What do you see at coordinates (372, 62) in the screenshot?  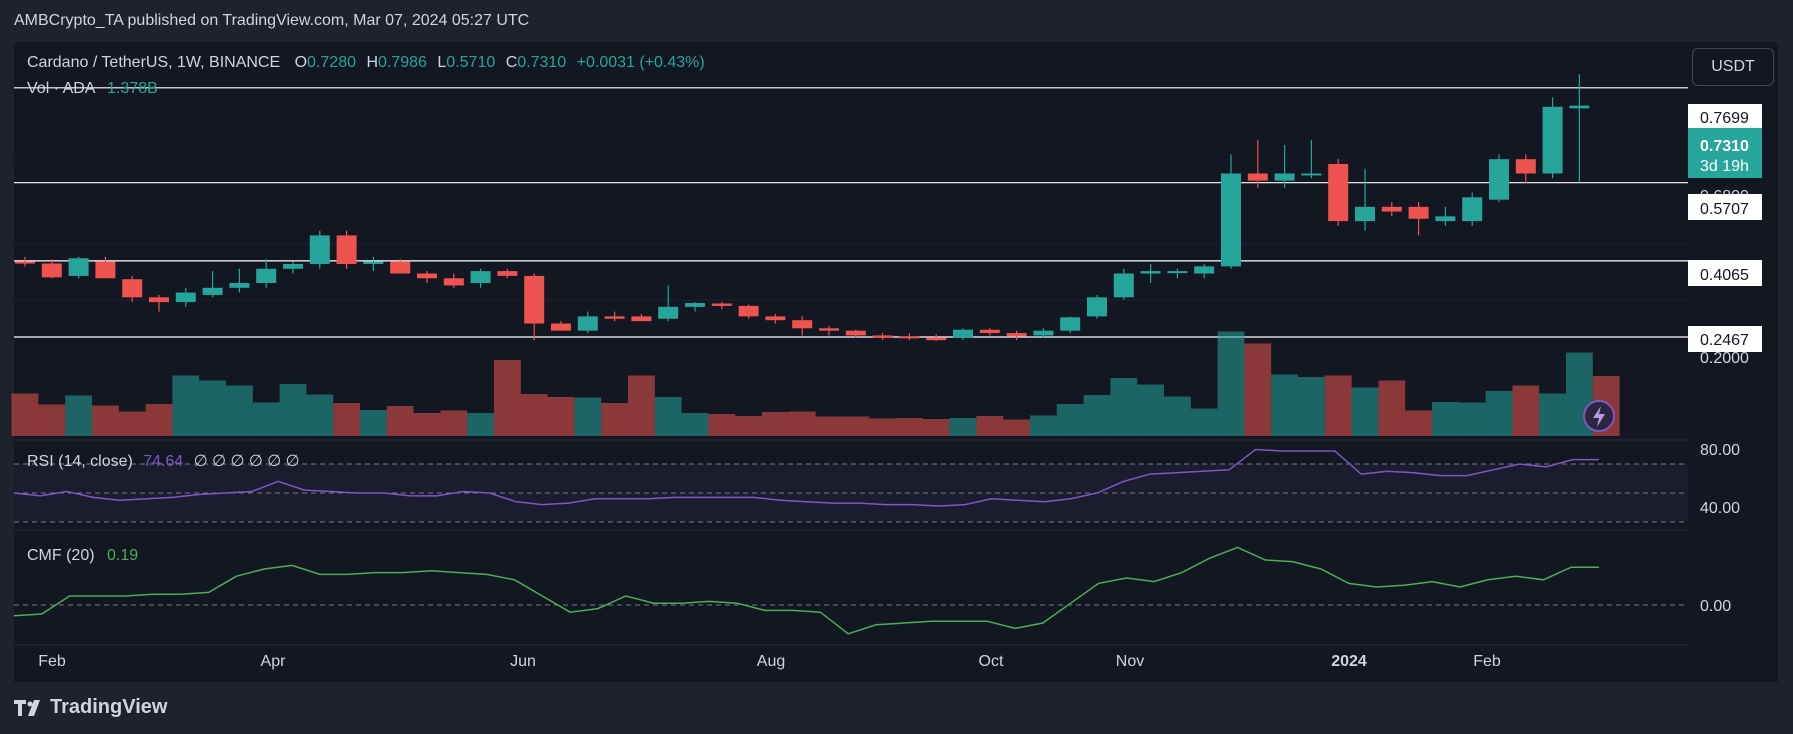 I see `high-label: H` at bounding box center [372, 62].